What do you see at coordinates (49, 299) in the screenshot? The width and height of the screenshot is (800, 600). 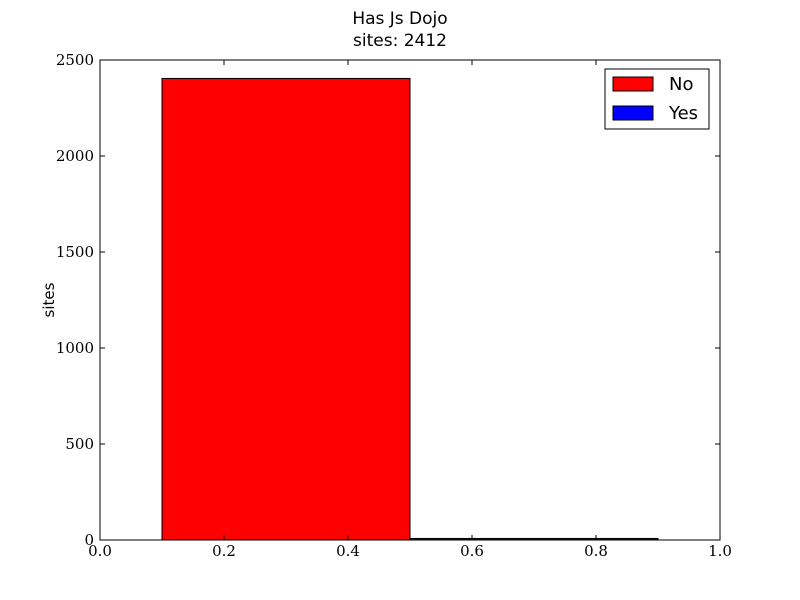 I see `y-axis-label: sites` at bounding box center [49, 299].